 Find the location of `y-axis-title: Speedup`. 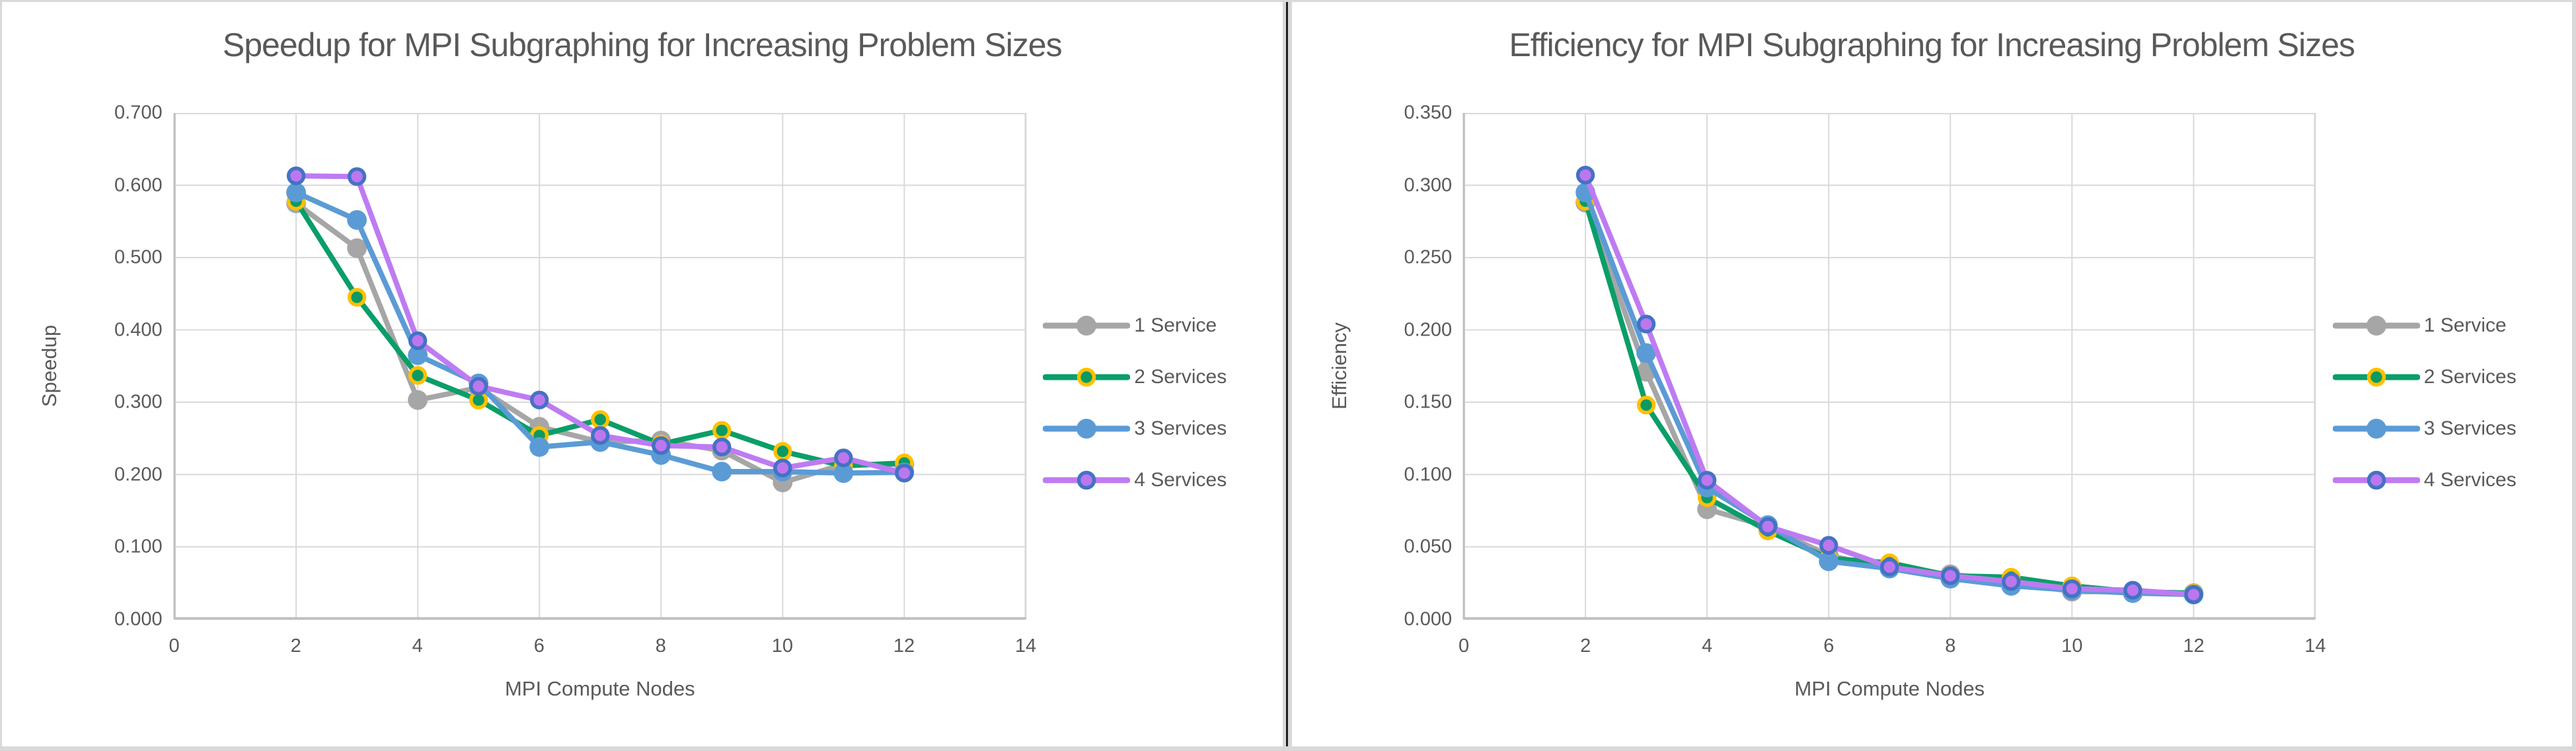

y-axis-title: Speedup is located at coordinates (49, 367).